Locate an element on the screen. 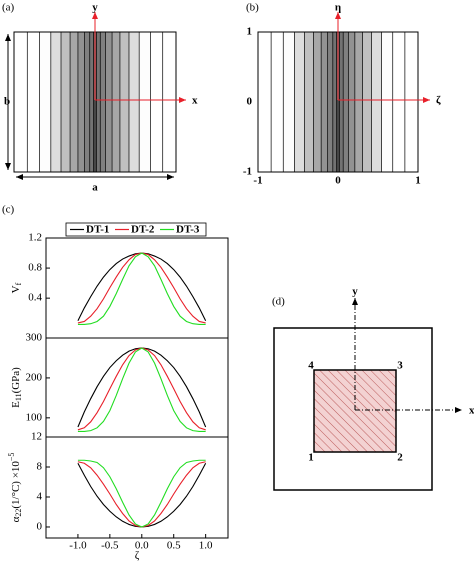 This screenshot has height=566, width=474. panel-label: (a) is located at coordinates (8, 8).